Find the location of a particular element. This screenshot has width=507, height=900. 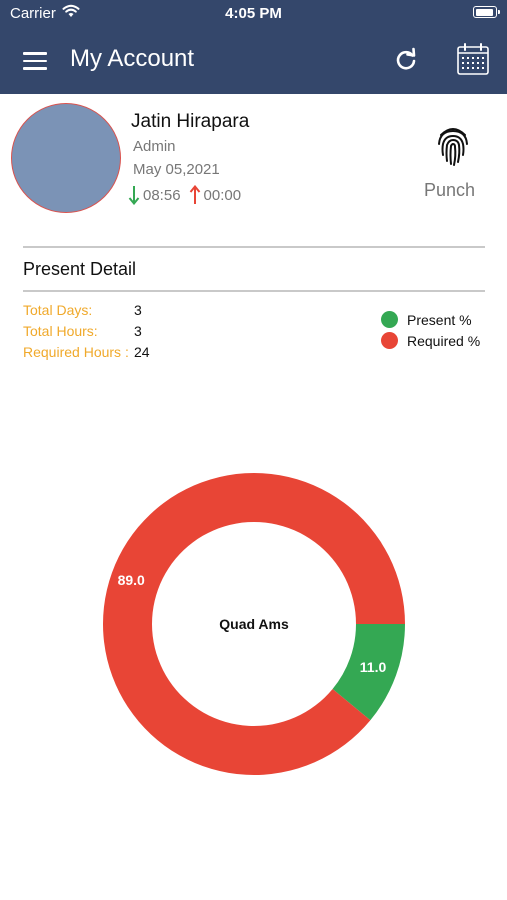

required-hours-label: Required Hours : is located at coordinates (76, 352).